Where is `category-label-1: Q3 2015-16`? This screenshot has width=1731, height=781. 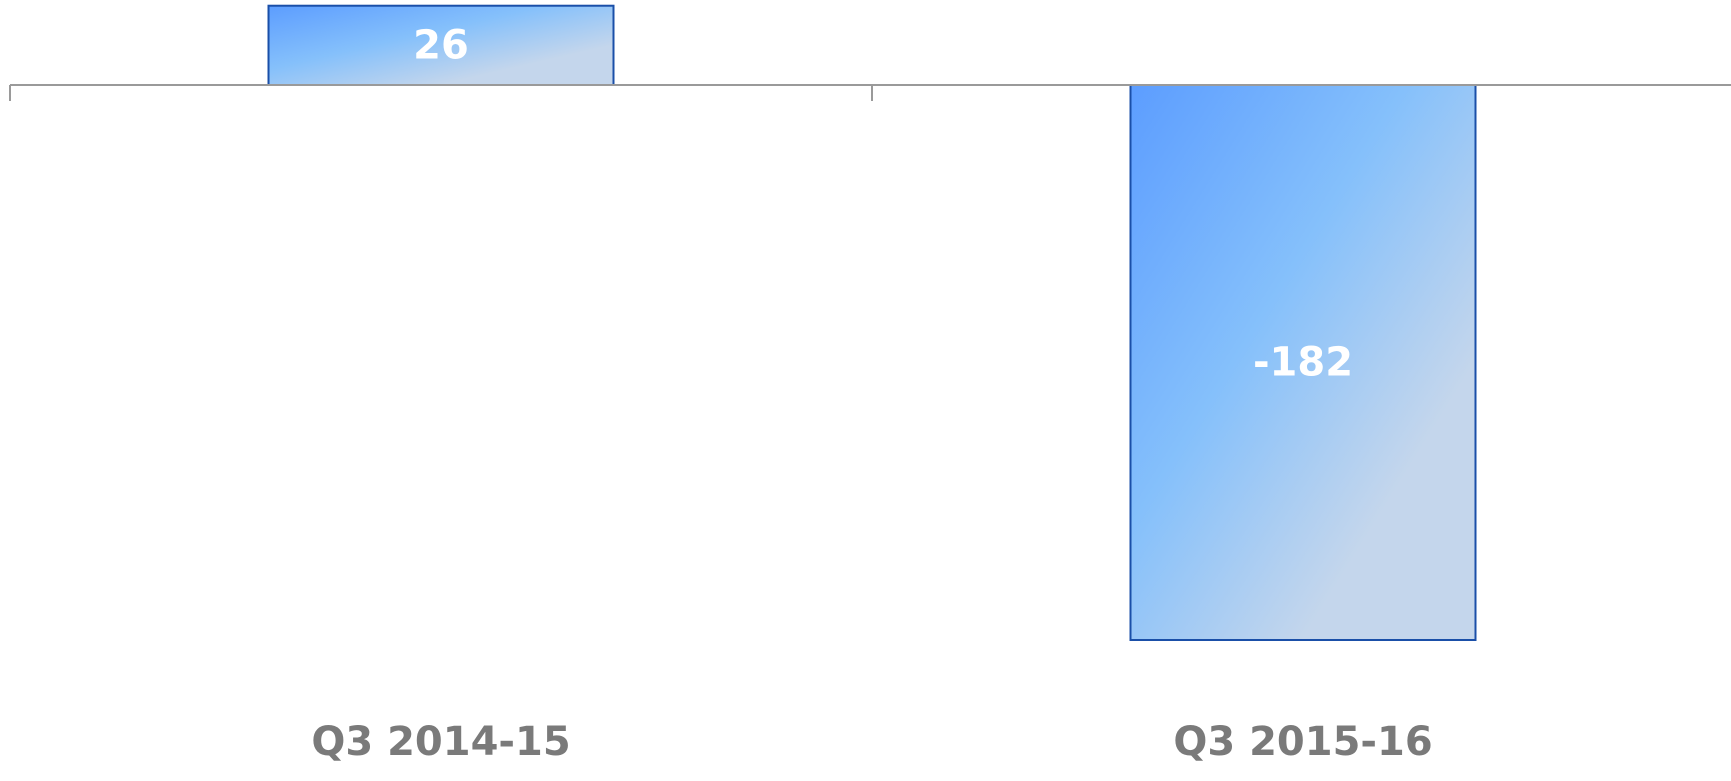 category-label-1: Q3 2015-16 is located at coordinates (1302, 742).